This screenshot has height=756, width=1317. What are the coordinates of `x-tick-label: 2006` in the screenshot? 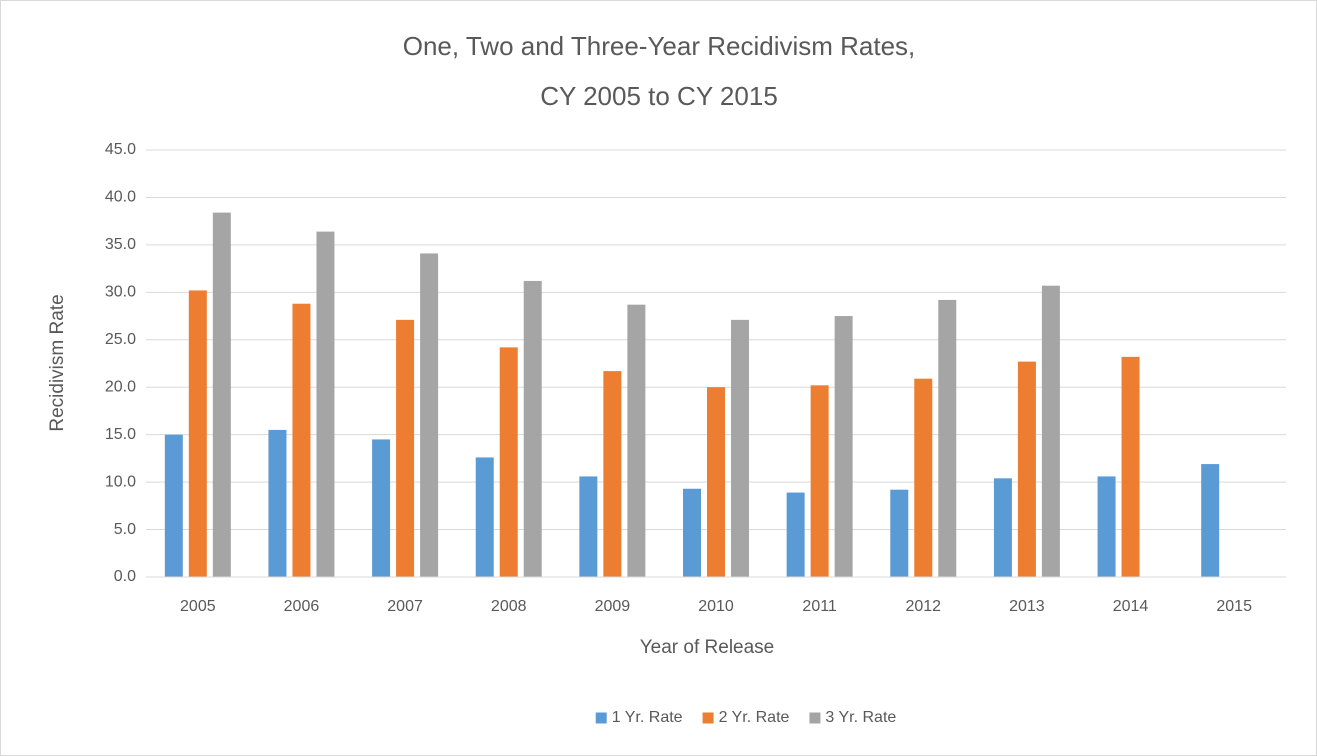 It's located at (302, 606).